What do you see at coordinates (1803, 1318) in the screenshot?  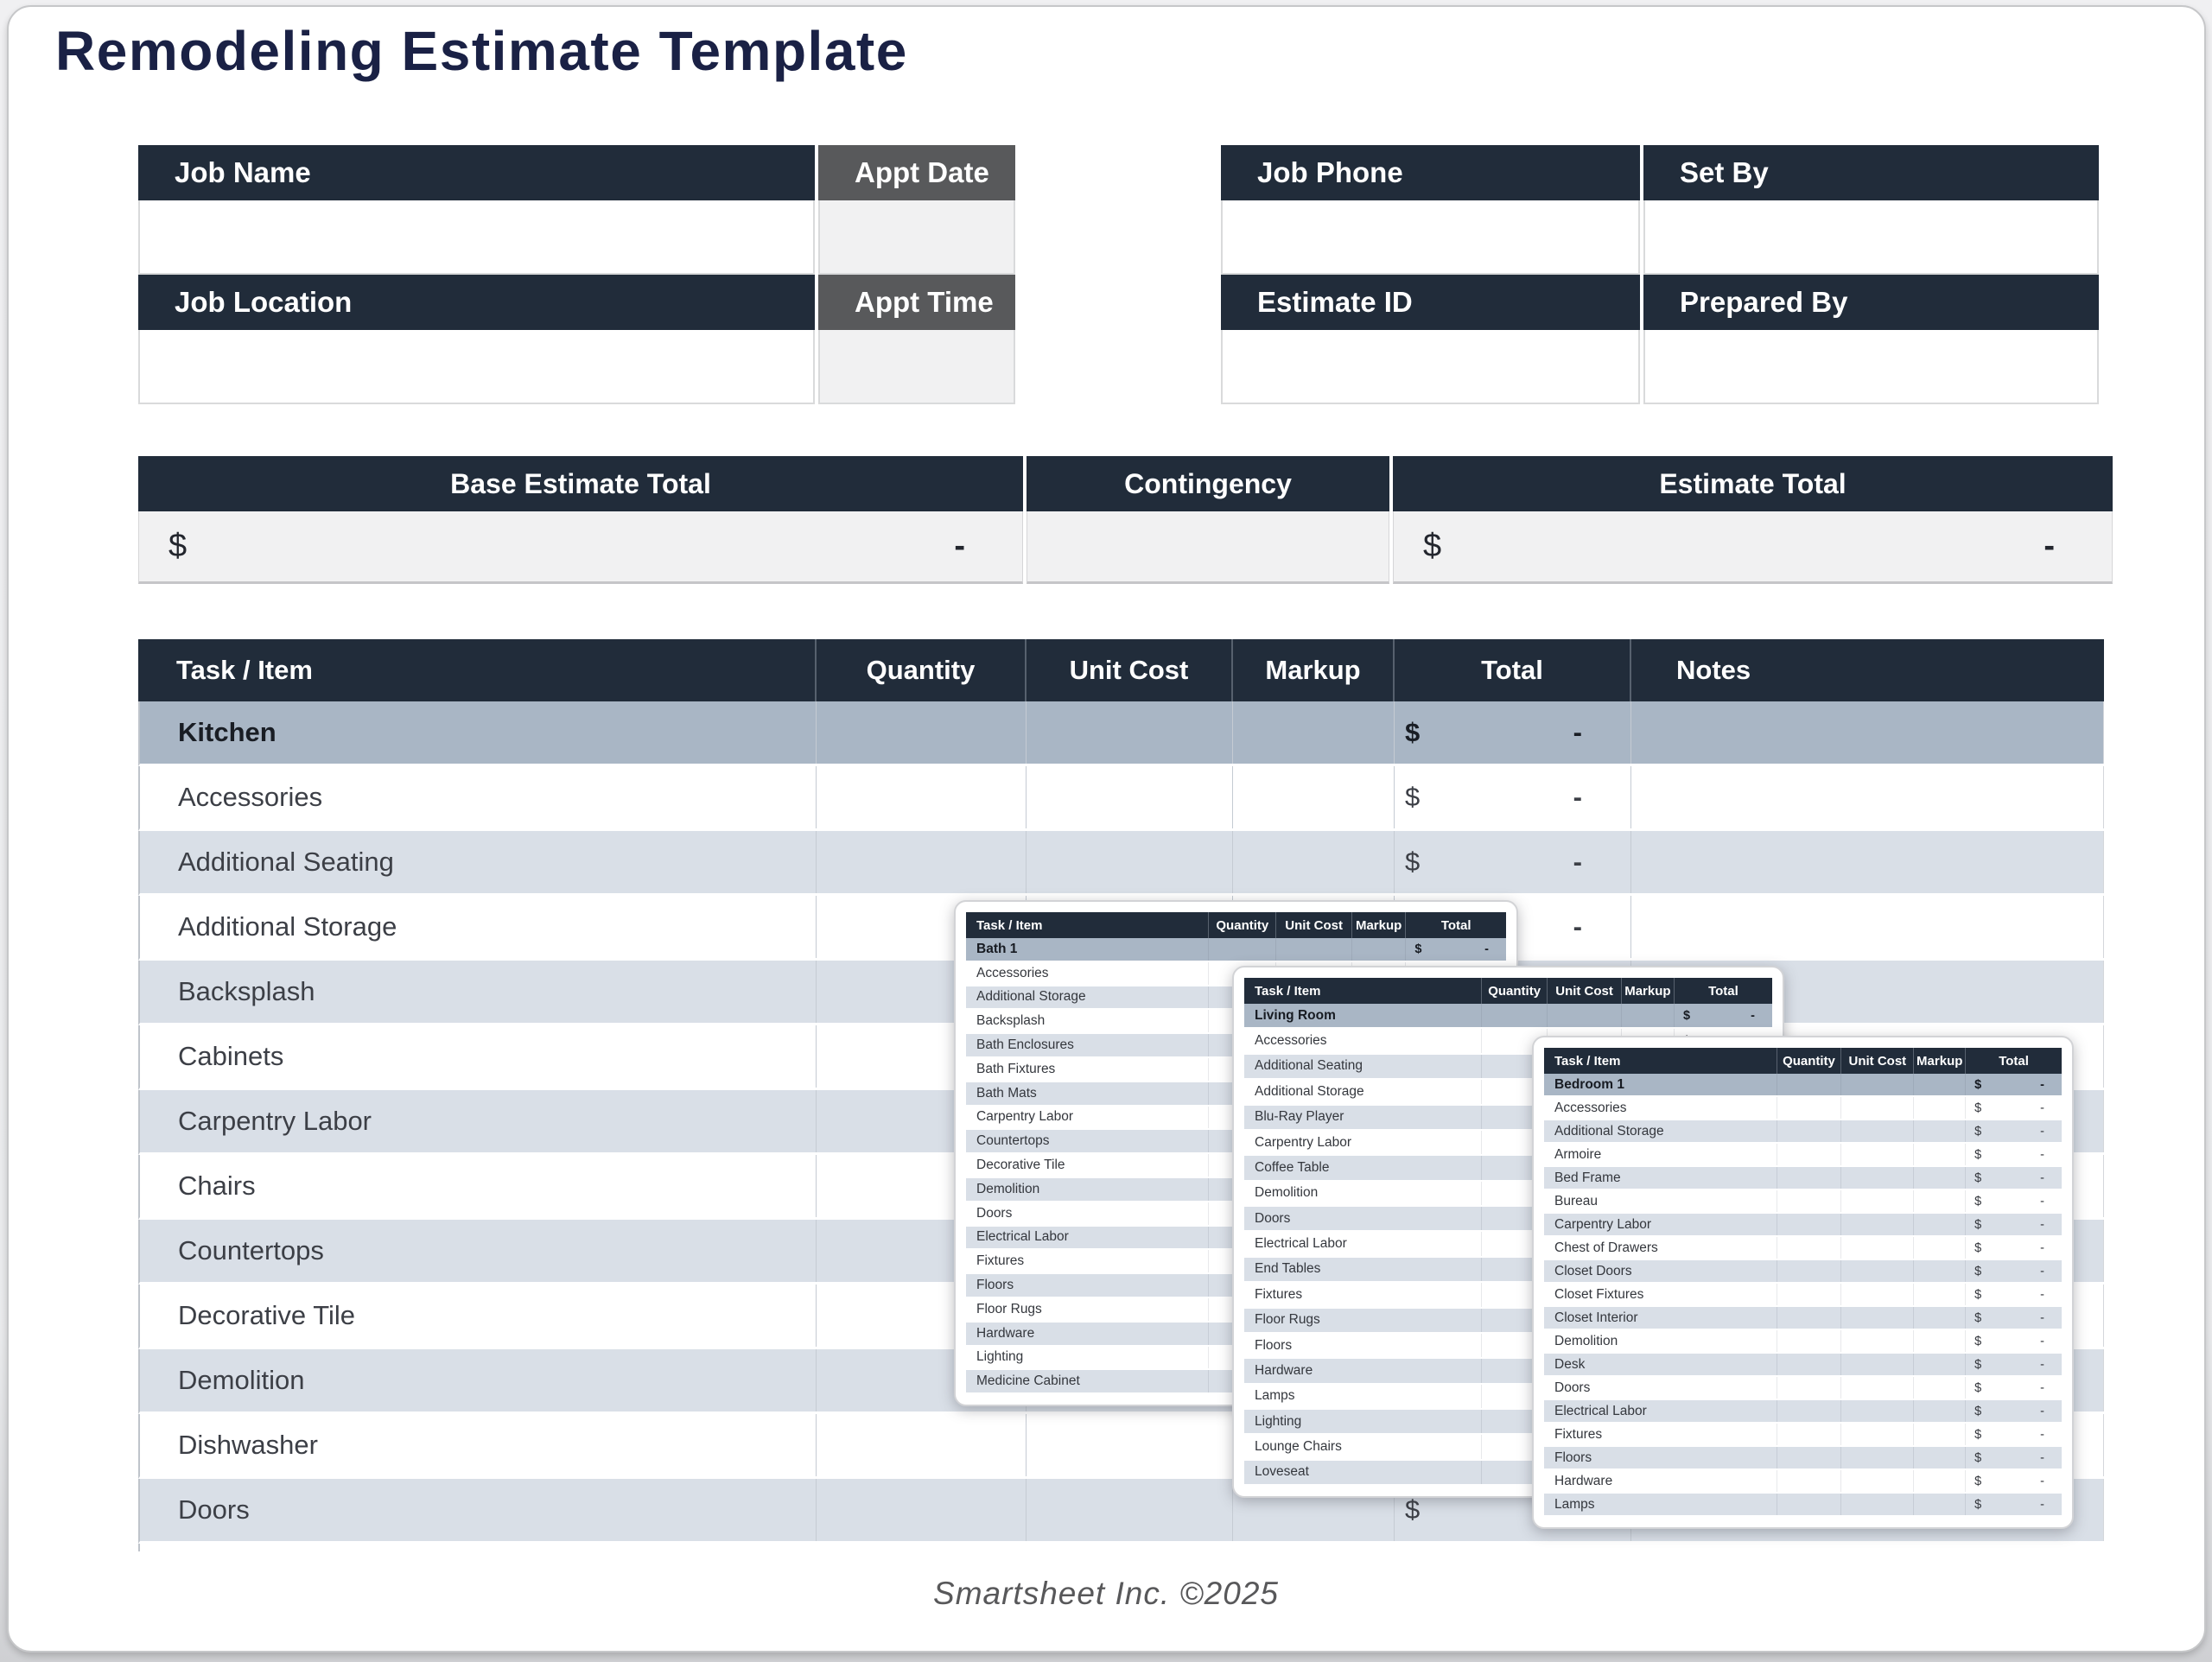 I see `popup-table-row: Closet Interior $ -` at bounding box center [1803, 1318].